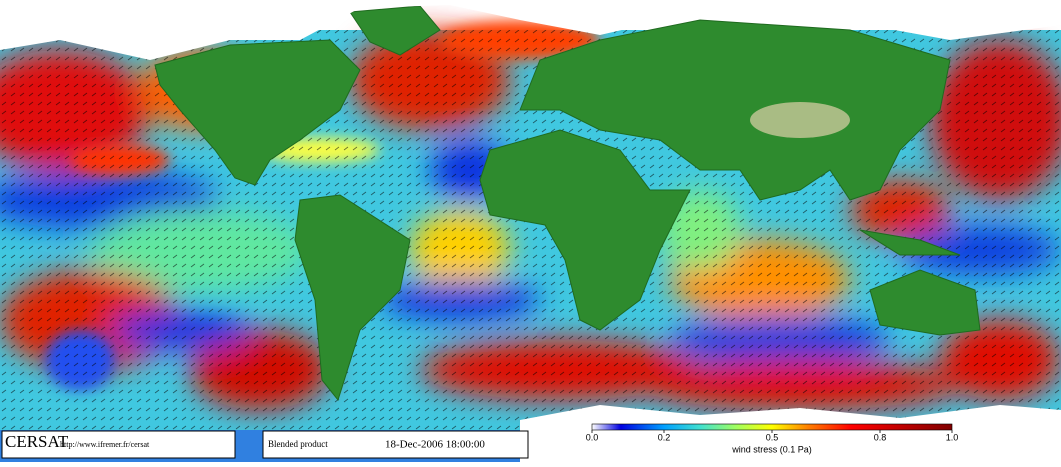 The image size is (1061, 467). What do you see at coordinates (298, 444) in the screenshot?
I see `product: Blended product` at bounding box center [298, 444].